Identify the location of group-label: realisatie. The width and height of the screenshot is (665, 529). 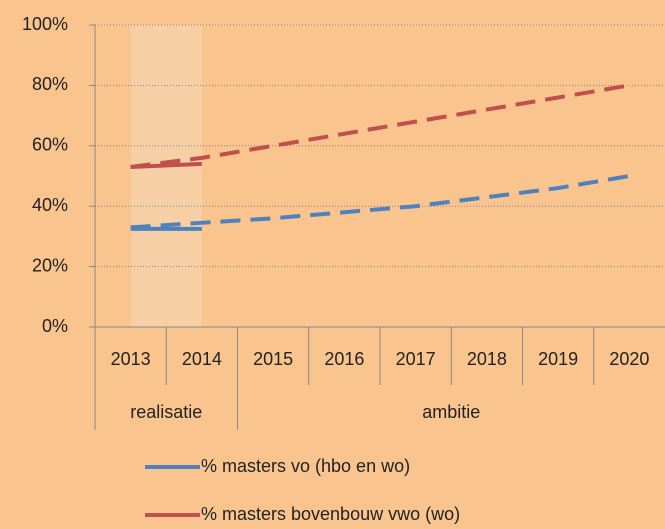
(166, 412).